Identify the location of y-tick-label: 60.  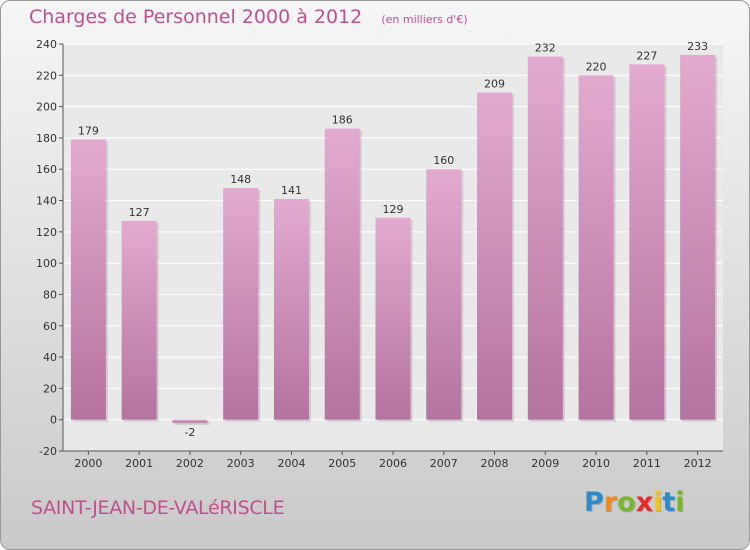
(50, 326).